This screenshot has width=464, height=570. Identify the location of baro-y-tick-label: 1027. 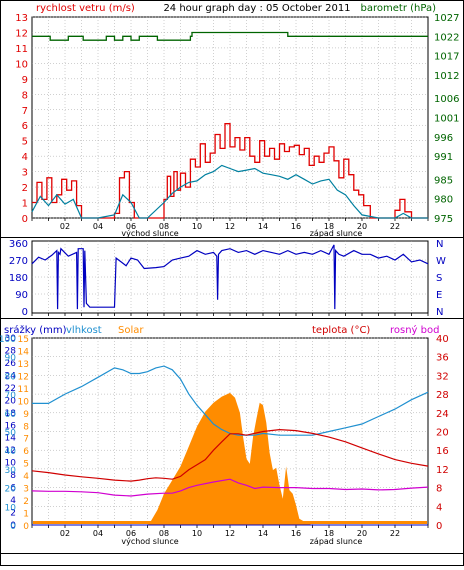
(446, 18).